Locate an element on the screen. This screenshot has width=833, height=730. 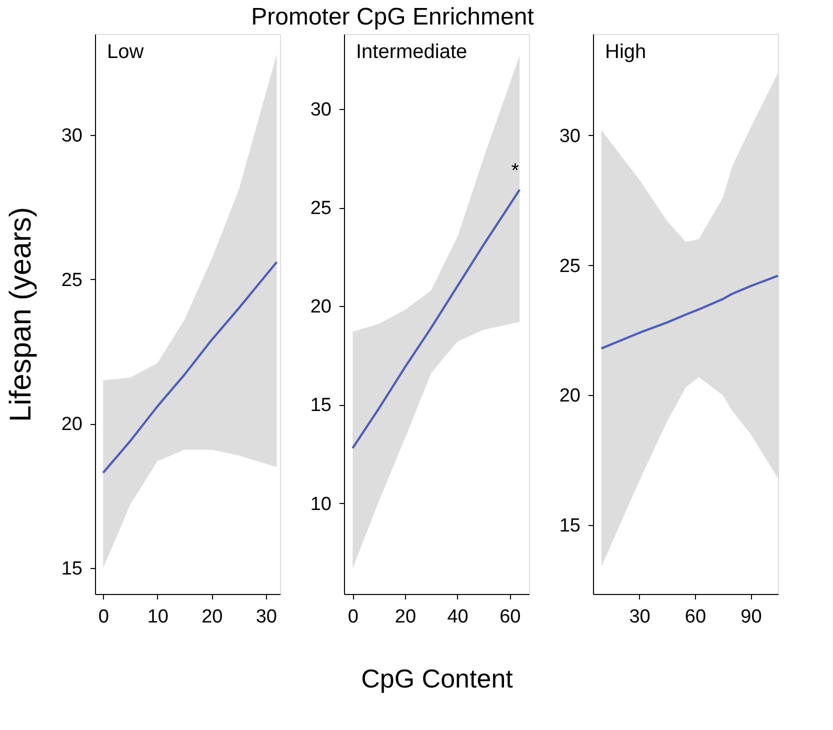
y-axis-title: Lifespan (years) is located at coordinates (21, 314).